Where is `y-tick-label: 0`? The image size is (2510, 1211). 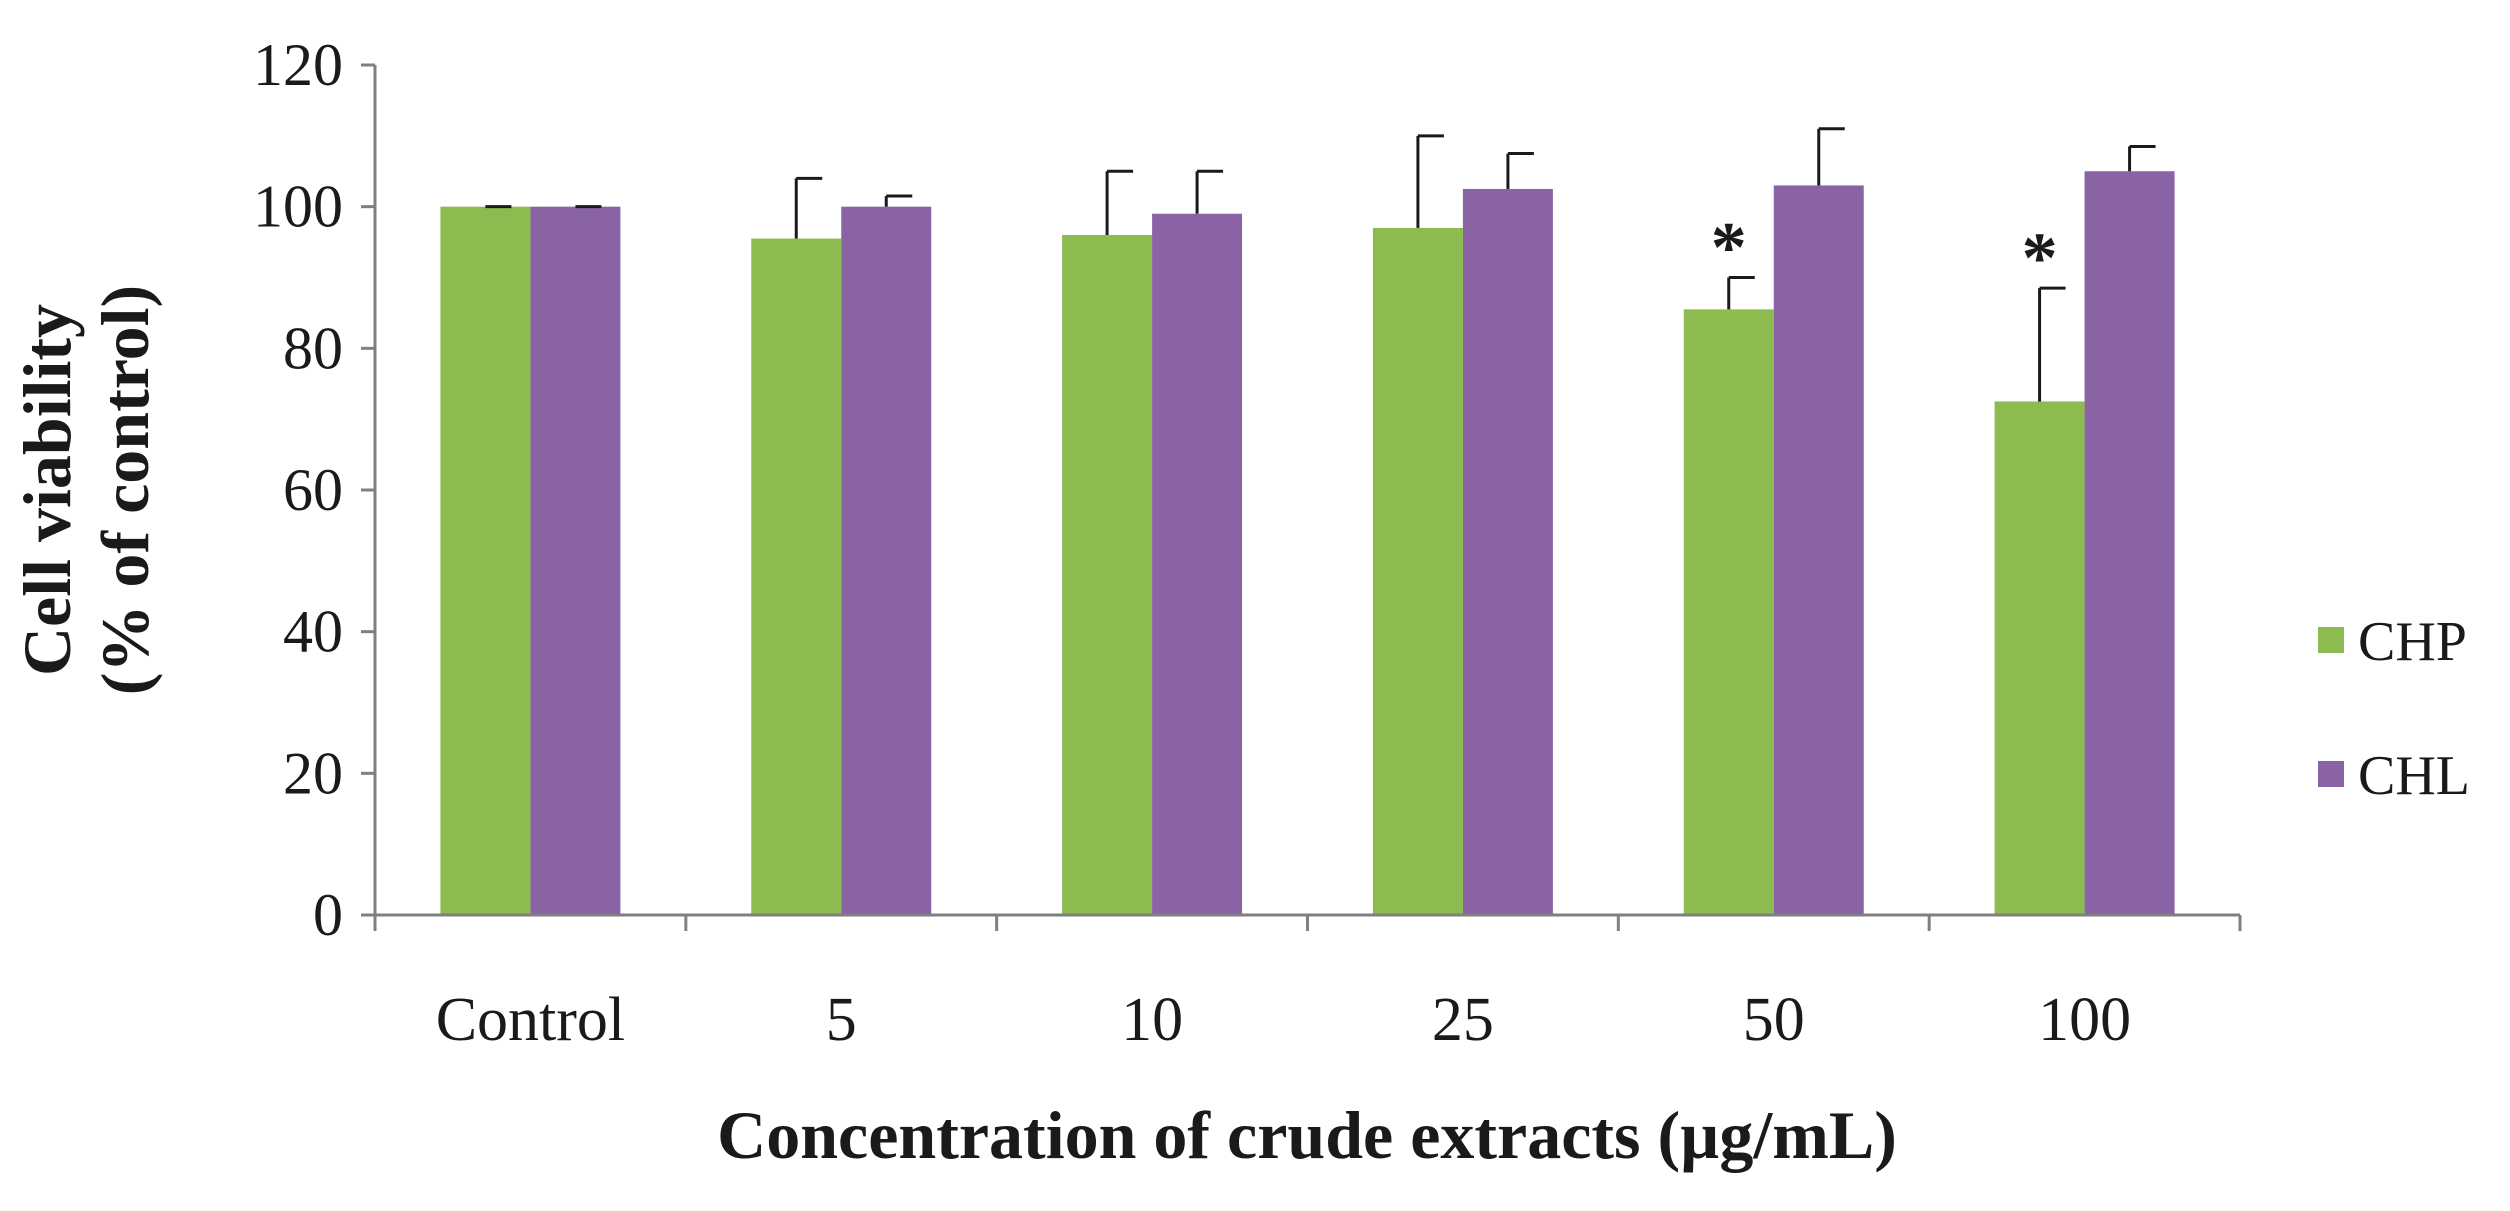
y-tick-label: 0 is located at coordinates (328, 915).